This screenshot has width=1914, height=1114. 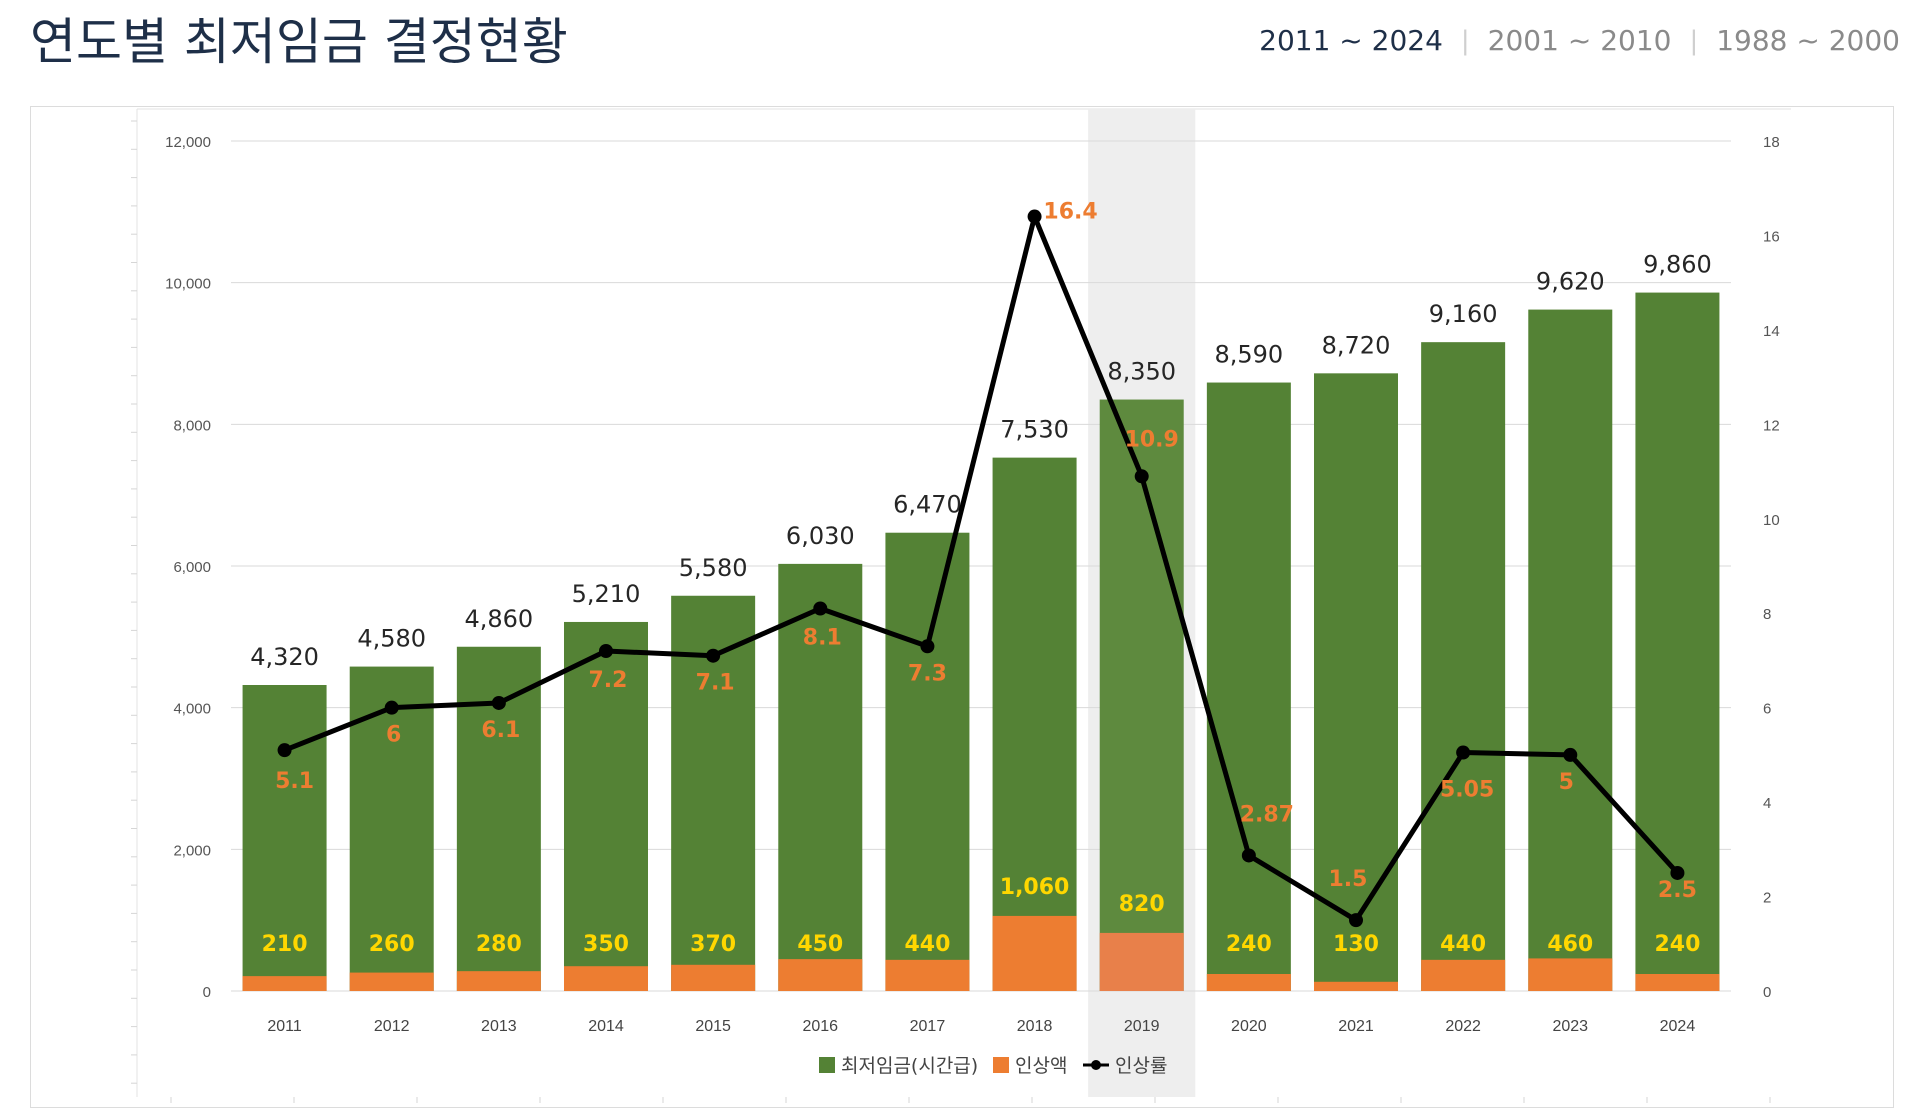 I want to click on x-tick-label: 2024, so click(x=1678, y=1026).